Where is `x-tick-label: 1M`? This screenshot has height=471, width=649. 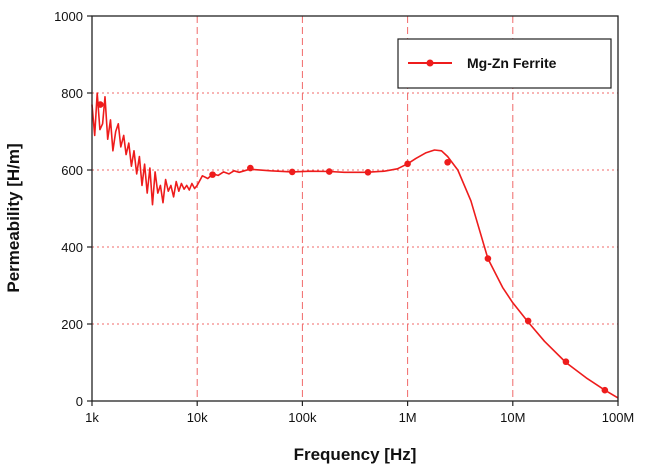
x-tick-label: 1M is located at coordinates (408, 417).